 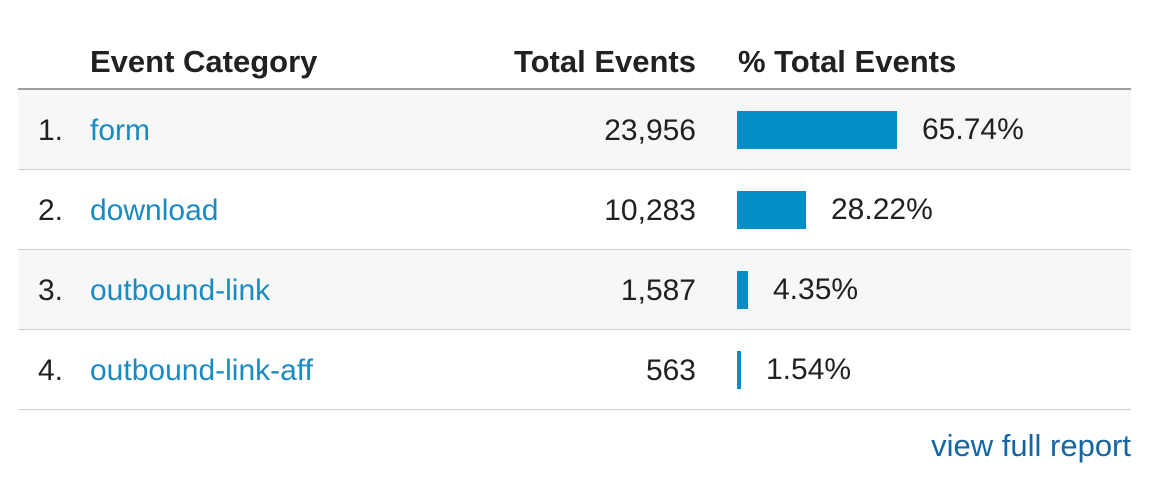 What do you see at coordinates (180, 290) in the screenshot?
I see `event-category-link: outbound-link` at bounding box center [180, 290].